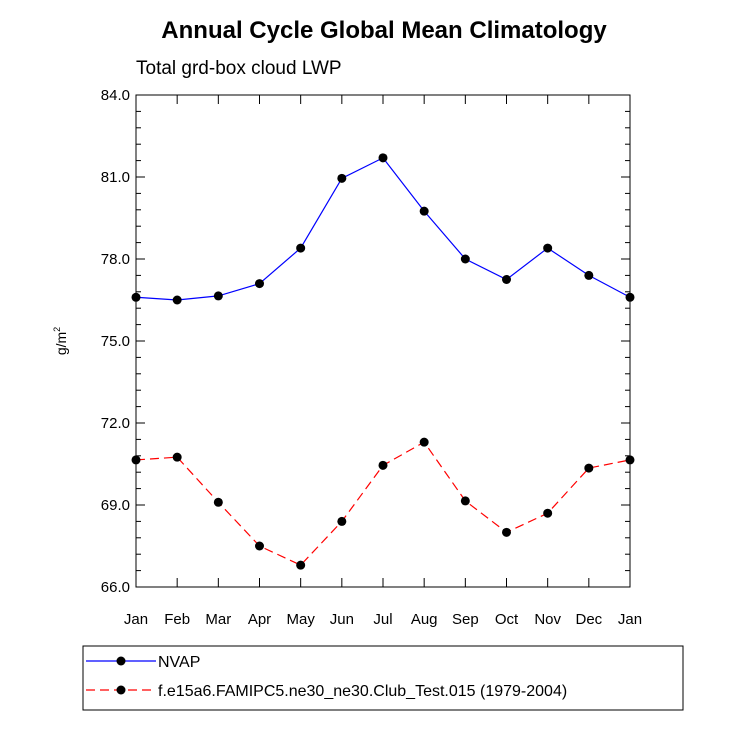 This screenshot has height=729, width=729. I want to click on x-tick-label: Sep, so click(465, 619).